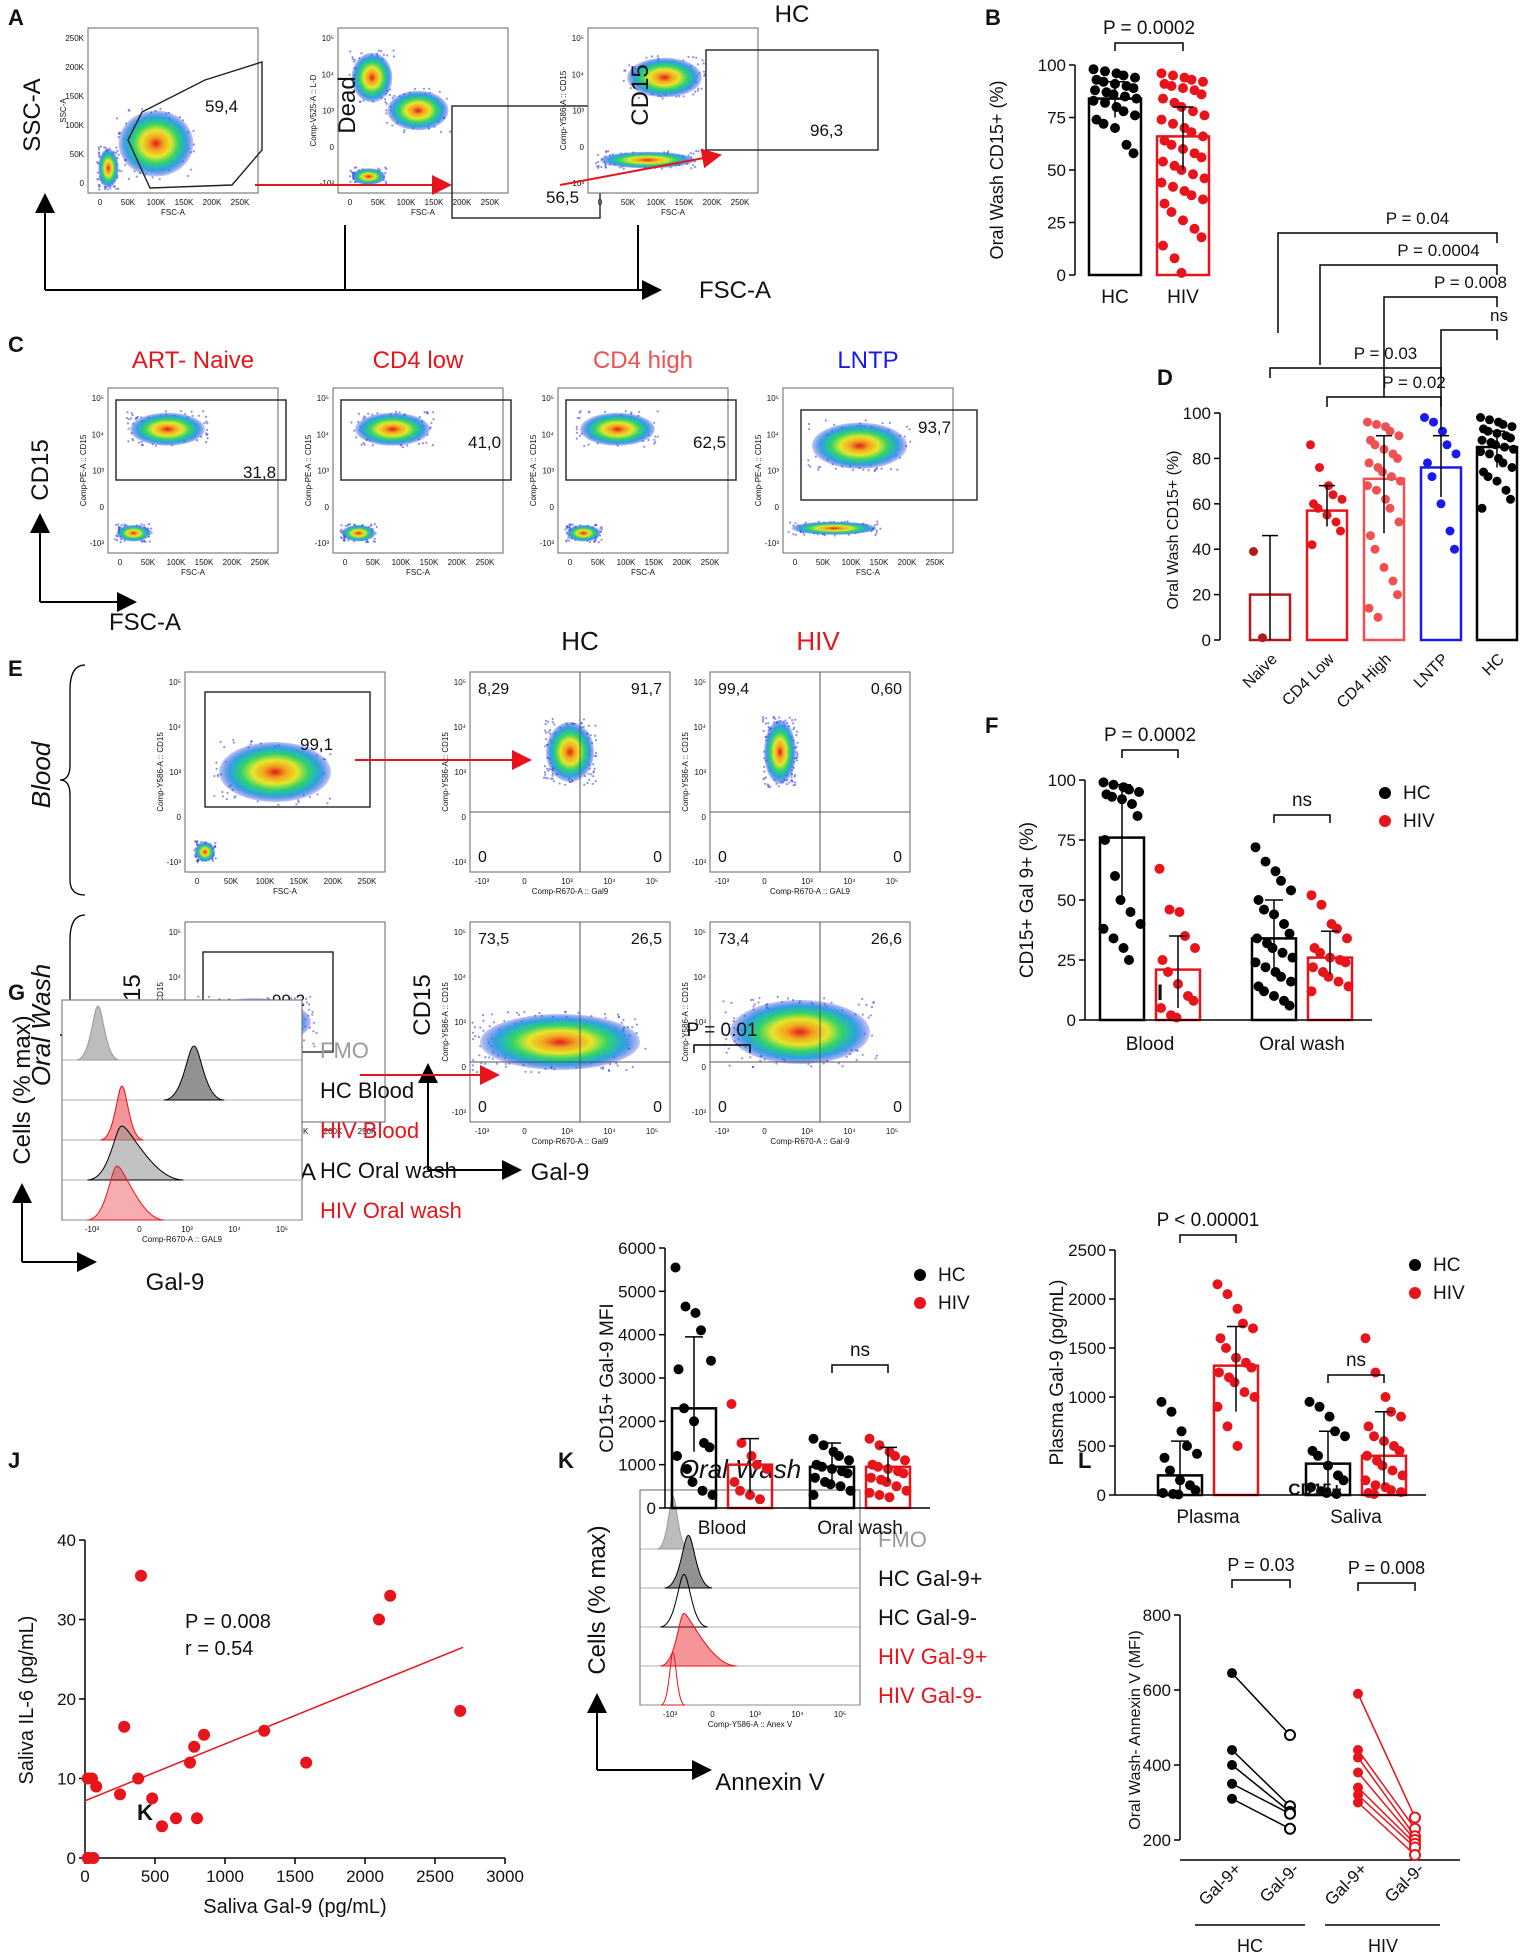  What do you see at coordinates (1087, 1299) in the screenshot?
I see `y-tick-label: 2000` at bounding box center [1087, 1299].